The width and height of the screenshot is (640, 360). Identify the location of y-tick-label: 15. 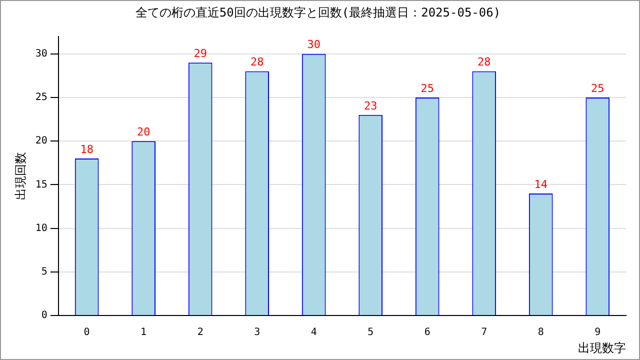
(41, 184).